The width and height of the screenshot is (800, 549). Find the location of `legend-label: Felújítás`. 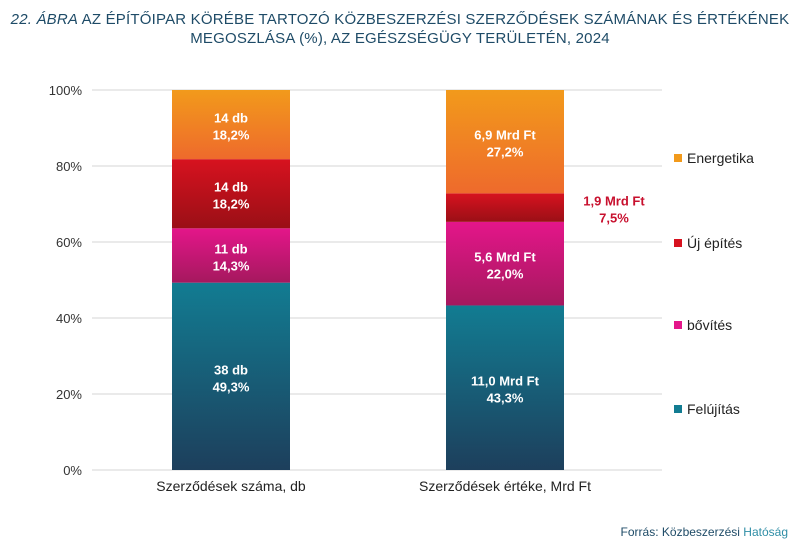

legend-label: Felújítás is located at coordinates (713, 409).